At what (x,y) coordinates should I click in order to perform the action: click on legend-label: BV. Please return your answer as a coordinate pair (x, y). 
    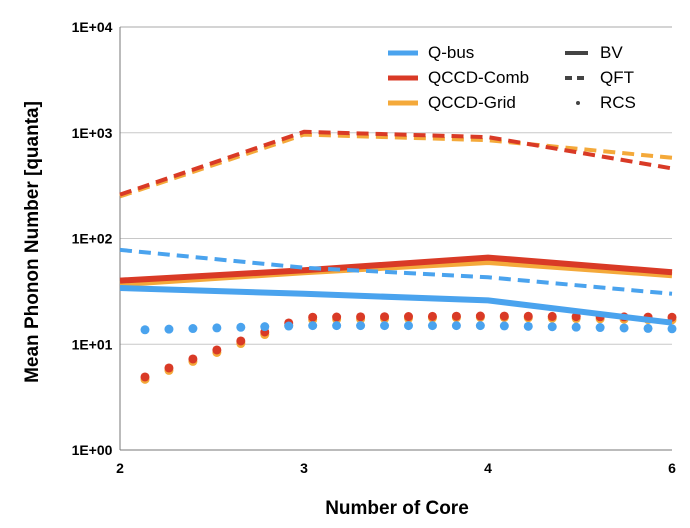
    Looking at the image, I should click on (611, 52).